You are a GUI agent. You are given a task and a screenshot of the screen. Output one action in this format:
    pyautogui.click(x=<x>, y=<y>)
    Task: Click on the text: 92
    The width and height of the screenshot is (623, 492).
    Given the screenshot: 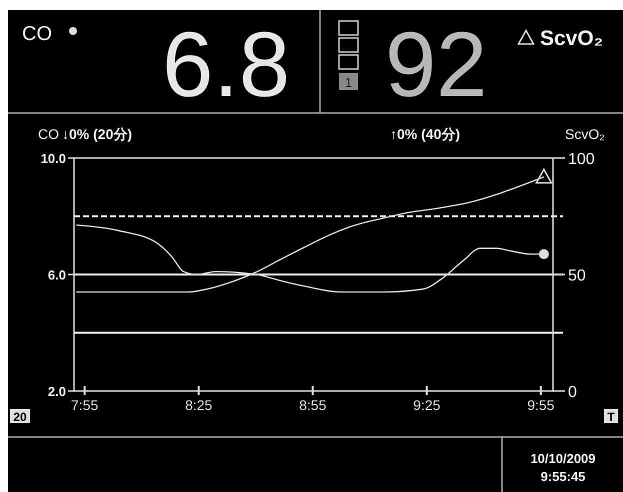 What is the action you would take?
    pyautogui.click(x=436, y=65)
    